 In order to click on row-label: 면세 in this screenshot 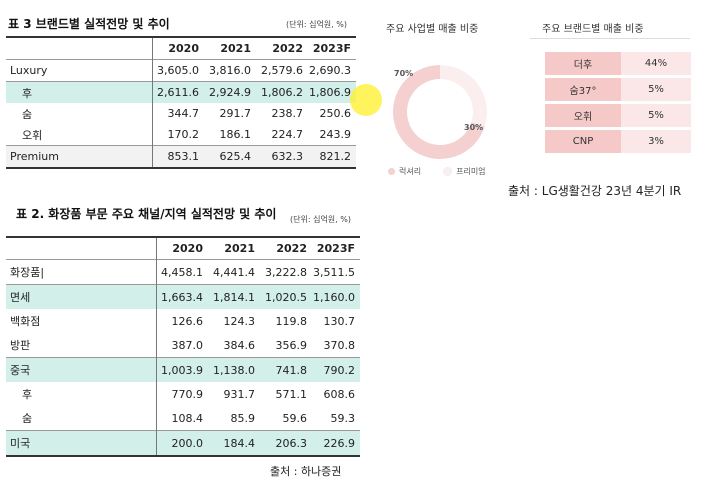, I will do `click(81, 296)`.